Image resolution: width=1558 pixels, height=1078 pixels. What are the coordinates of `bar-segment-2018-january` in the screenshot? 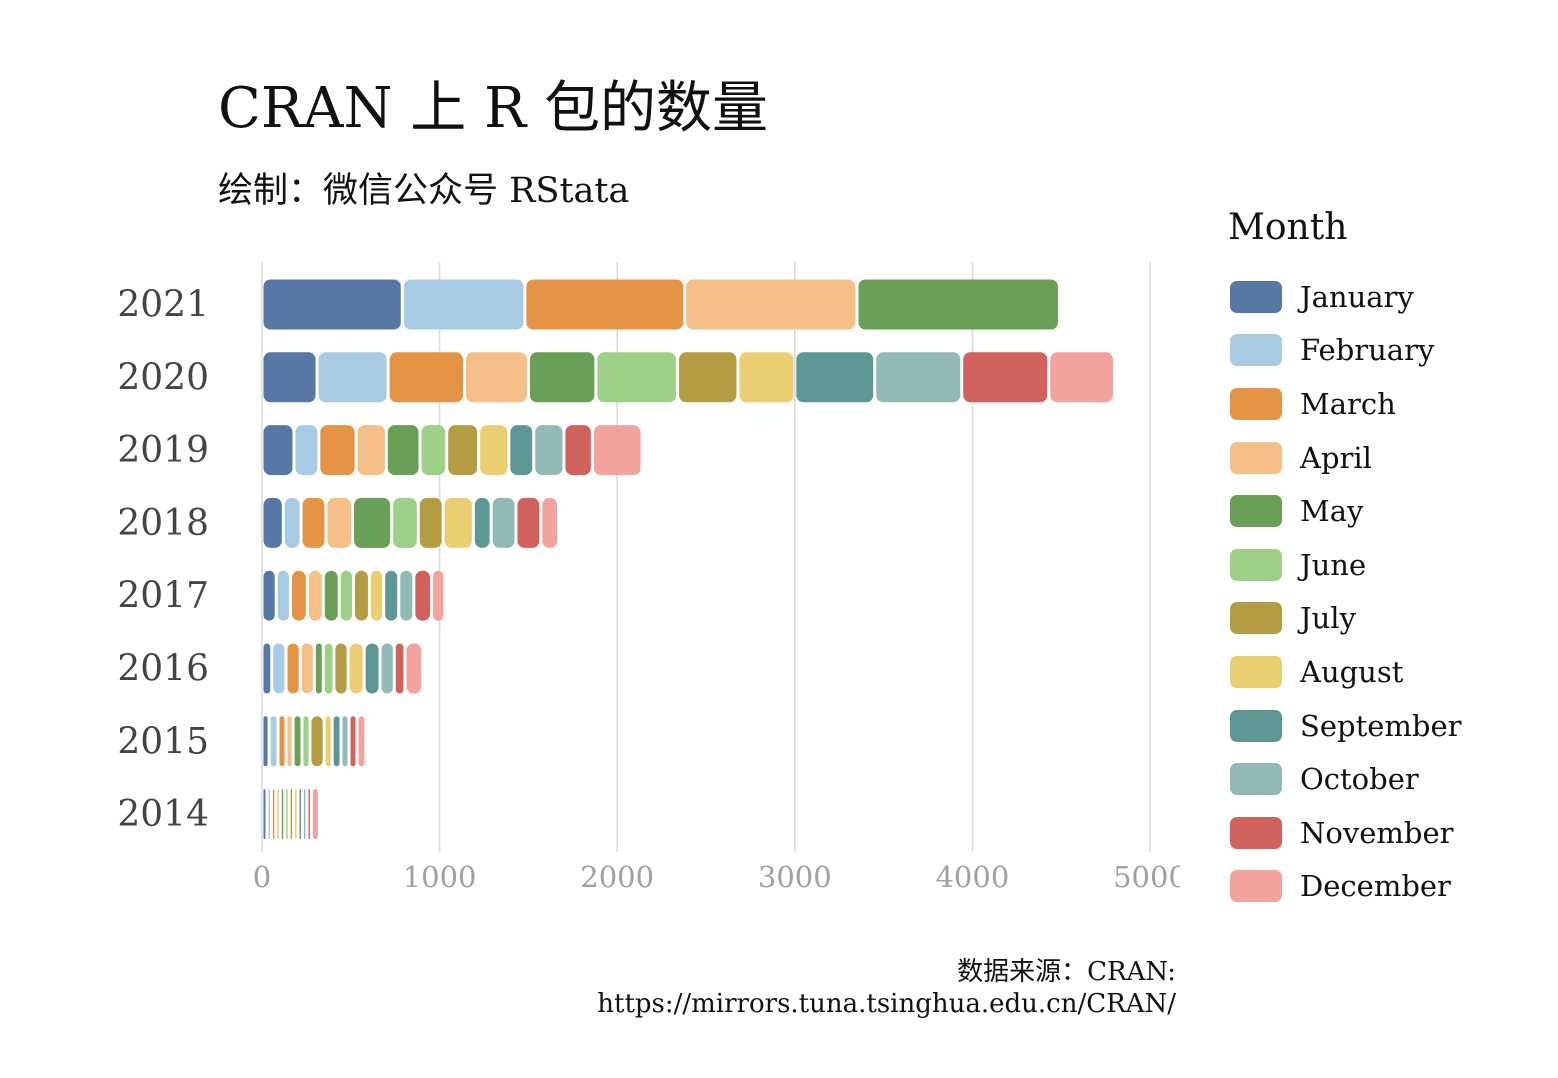 It's located at (272, 522).